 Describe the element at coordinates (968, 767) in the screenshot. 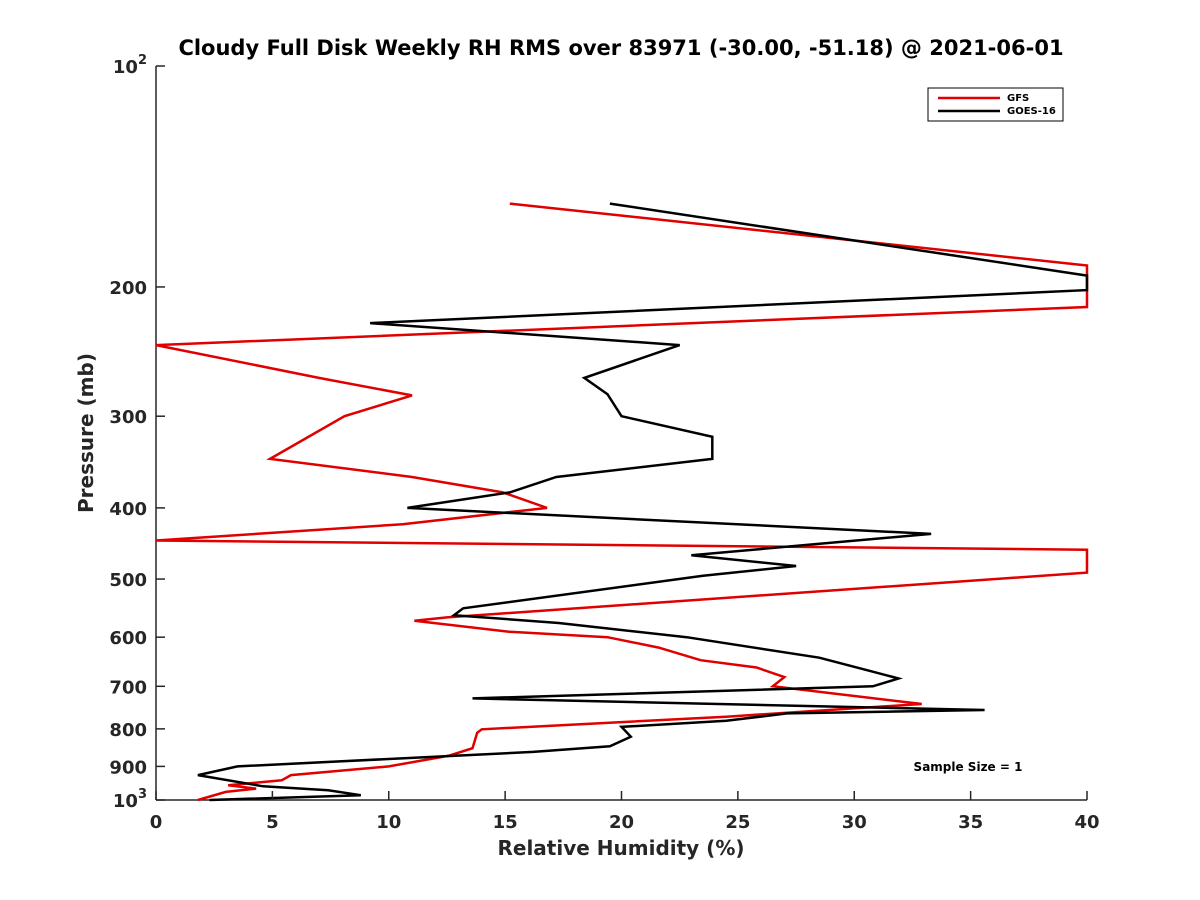

I see `sample-size-annotation: Sample Size = 1` at that location.